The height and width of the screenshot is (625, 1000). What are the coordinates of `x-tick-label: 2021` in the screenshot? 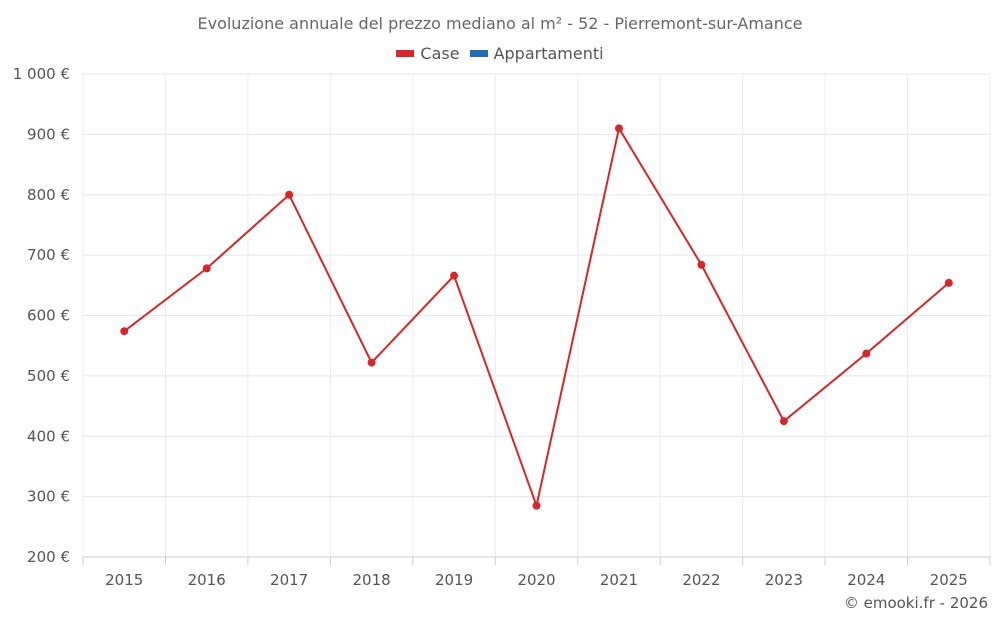 It's located at (619, 580).